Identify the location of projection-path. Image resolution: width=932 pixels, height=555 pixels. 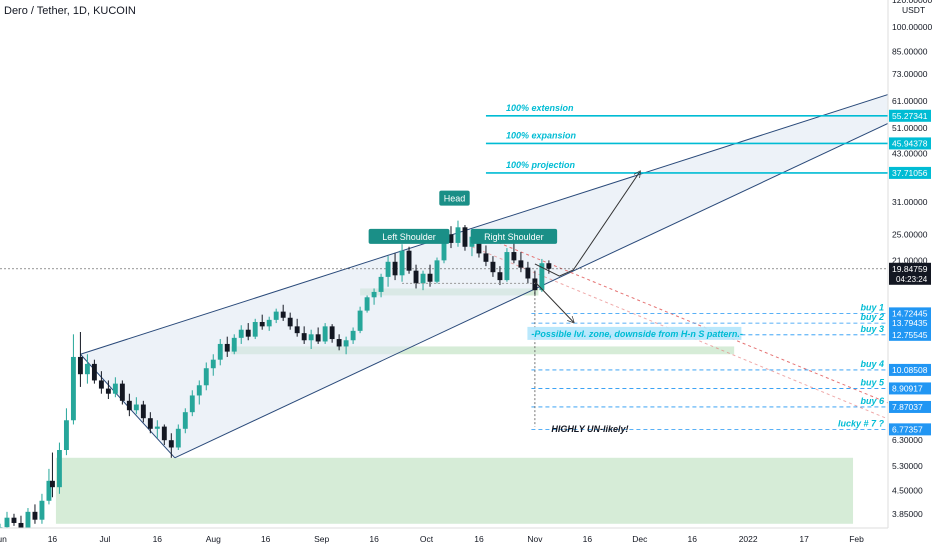
(587, 224).